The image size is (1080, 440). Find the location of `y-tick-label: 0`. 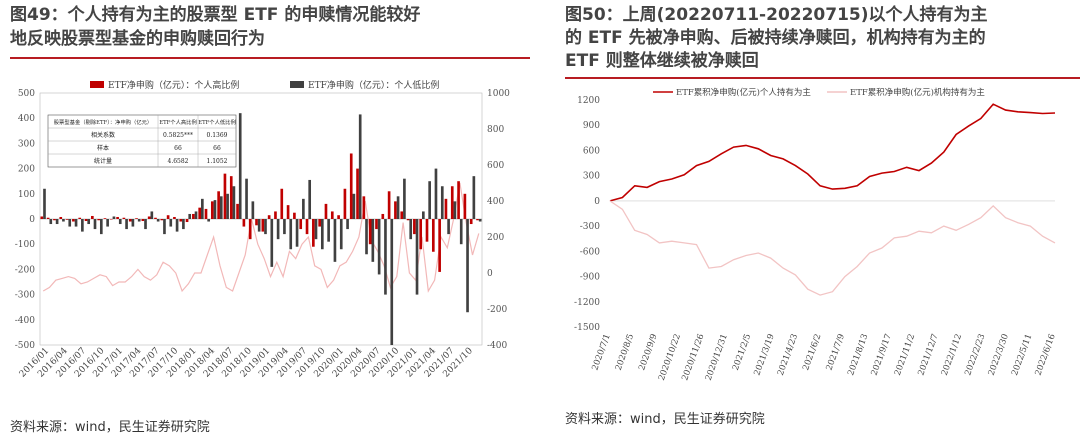

y-tick-label: 0 is located at coordinates (597, 202).